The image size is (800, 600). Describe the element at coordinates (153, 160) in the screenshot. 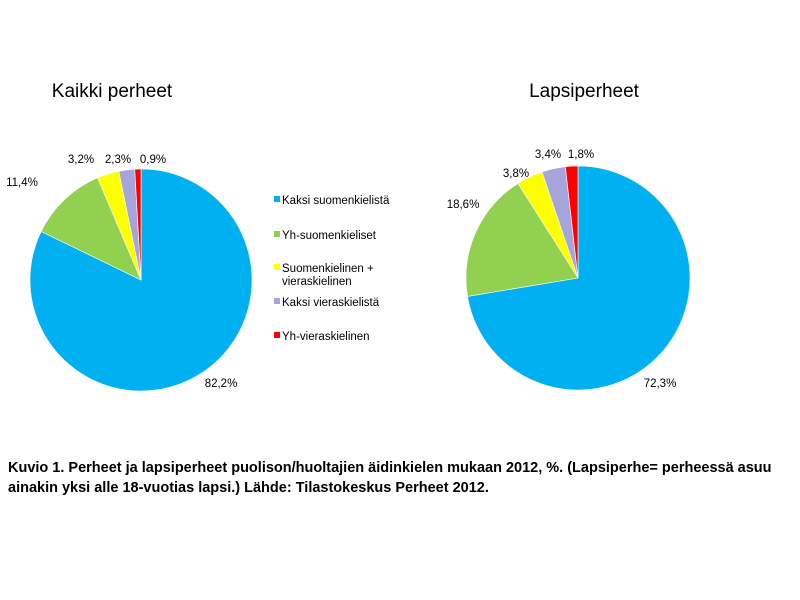

I see `data-label: 0,9%` at that location.